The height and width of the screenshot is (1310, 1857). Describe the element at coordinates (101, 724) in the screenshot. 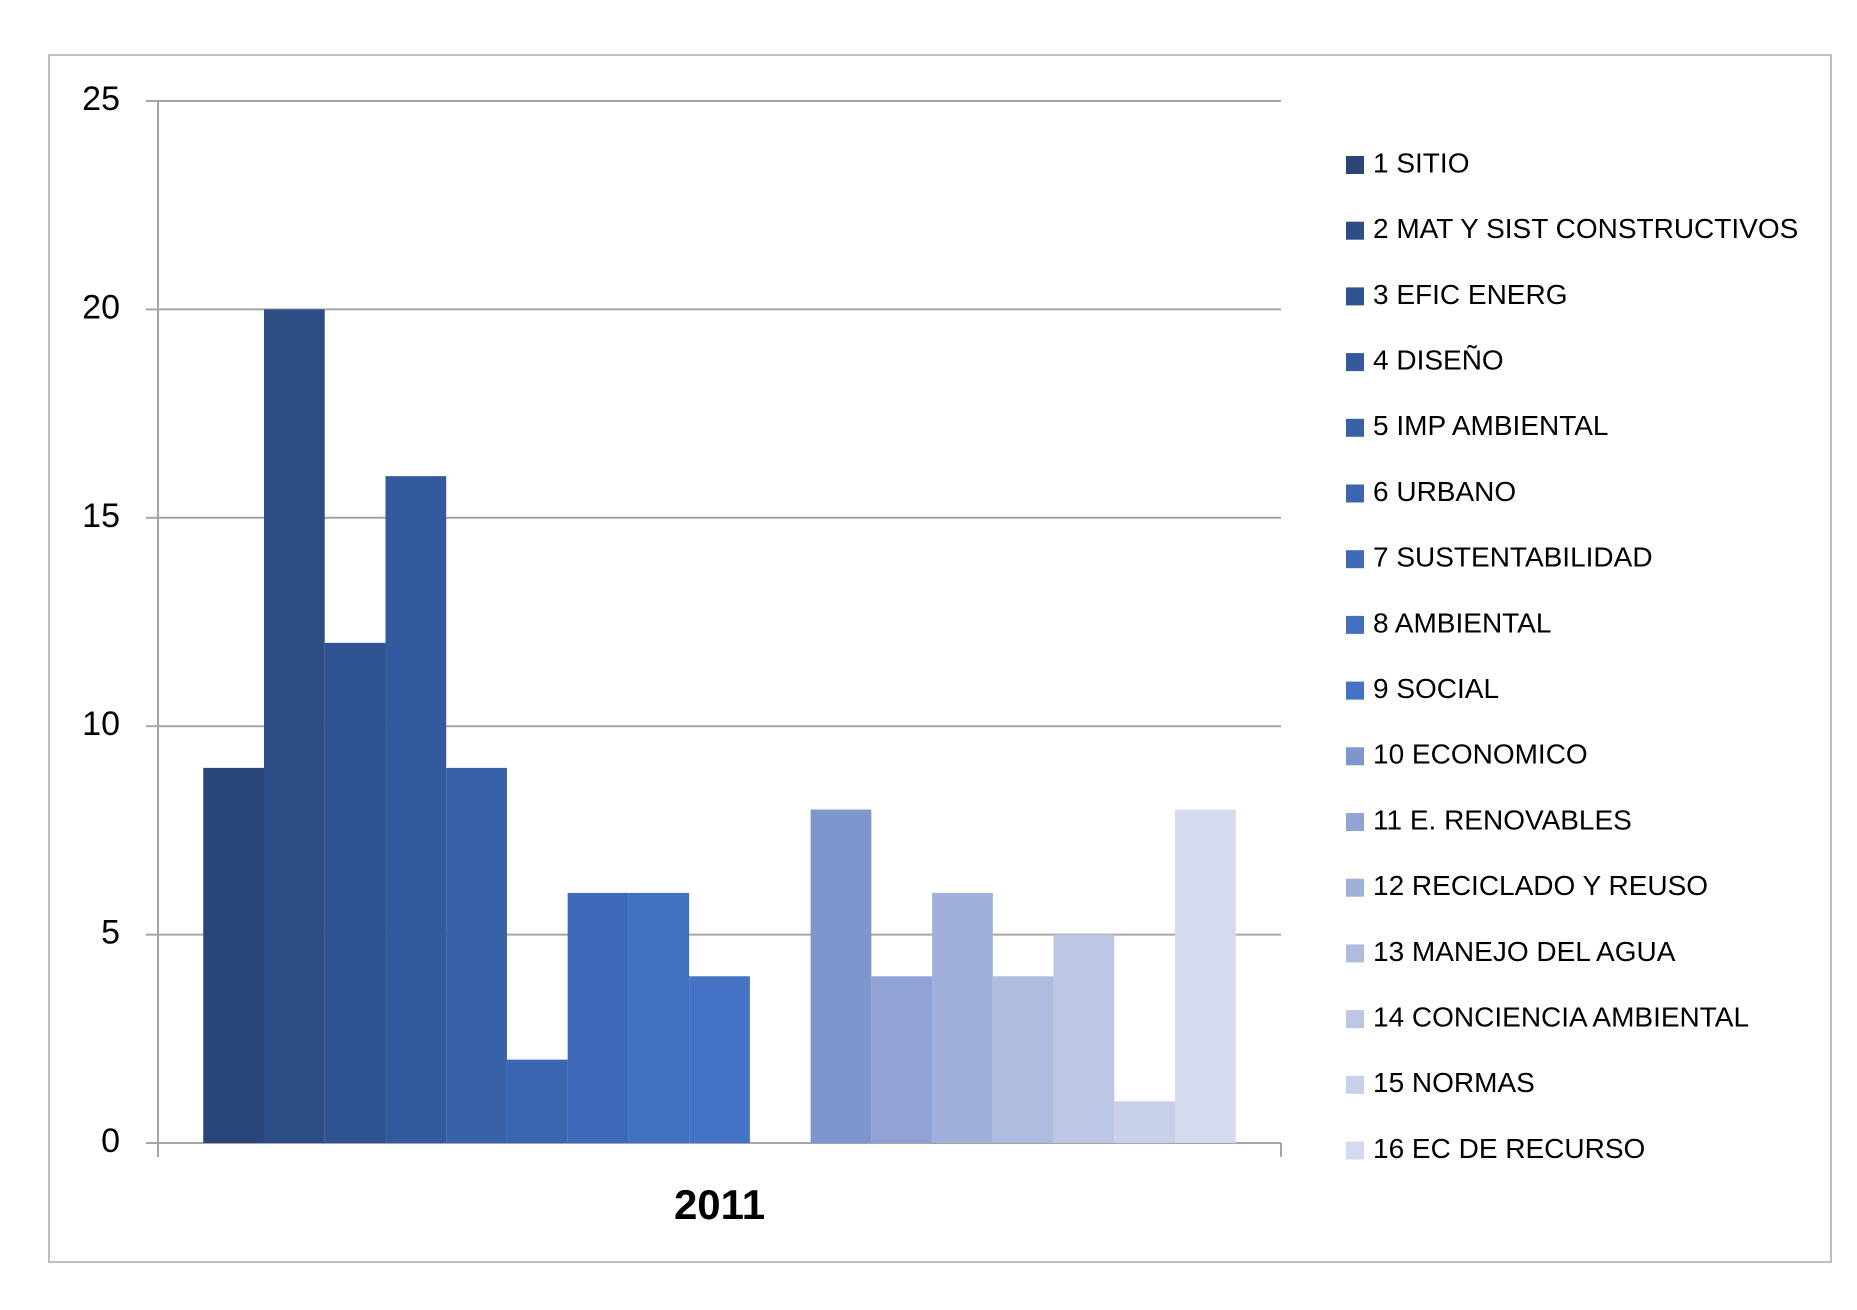

I see `y-tick-label: 10` at that location.